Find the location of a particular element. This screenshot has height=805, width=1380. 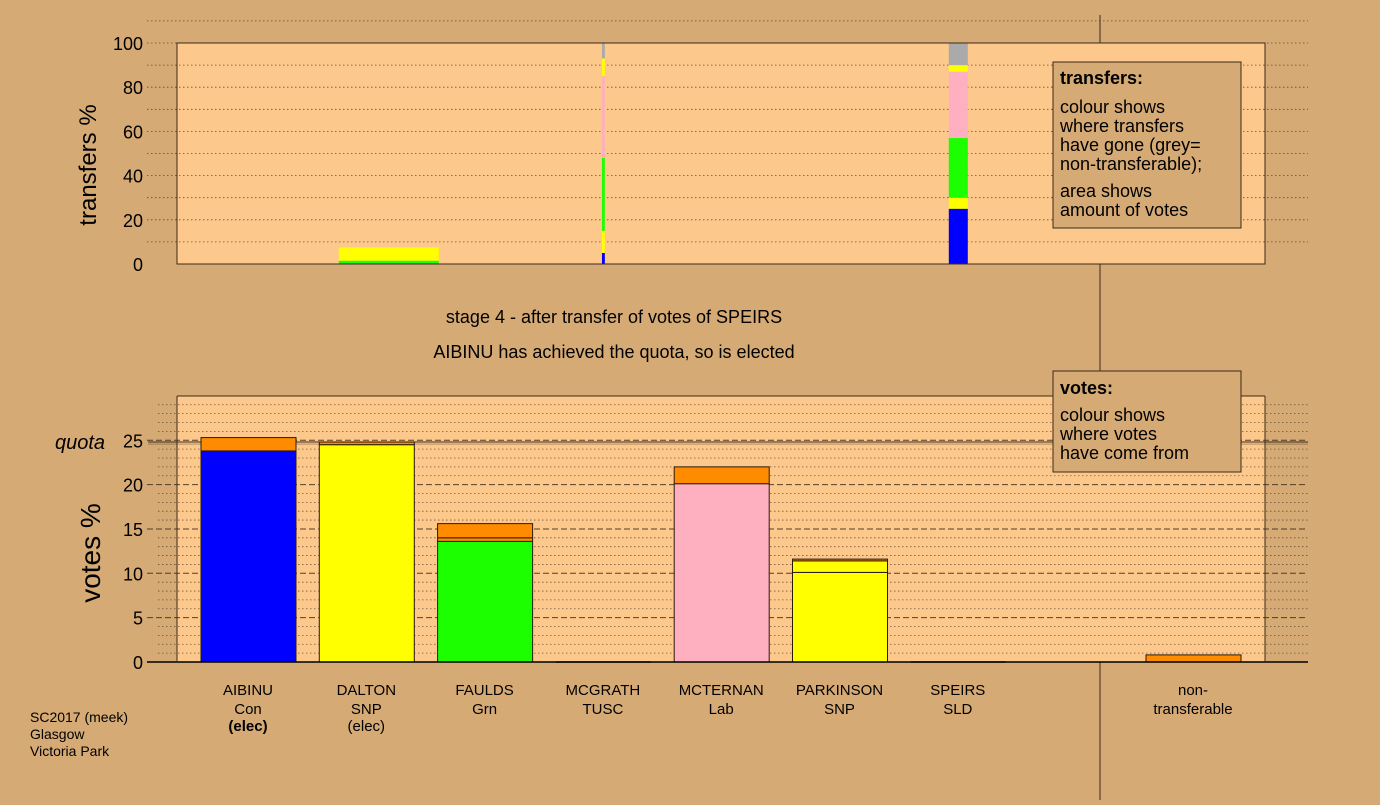

transfers-tick-label: 40 is located at coordinates (133, 177).